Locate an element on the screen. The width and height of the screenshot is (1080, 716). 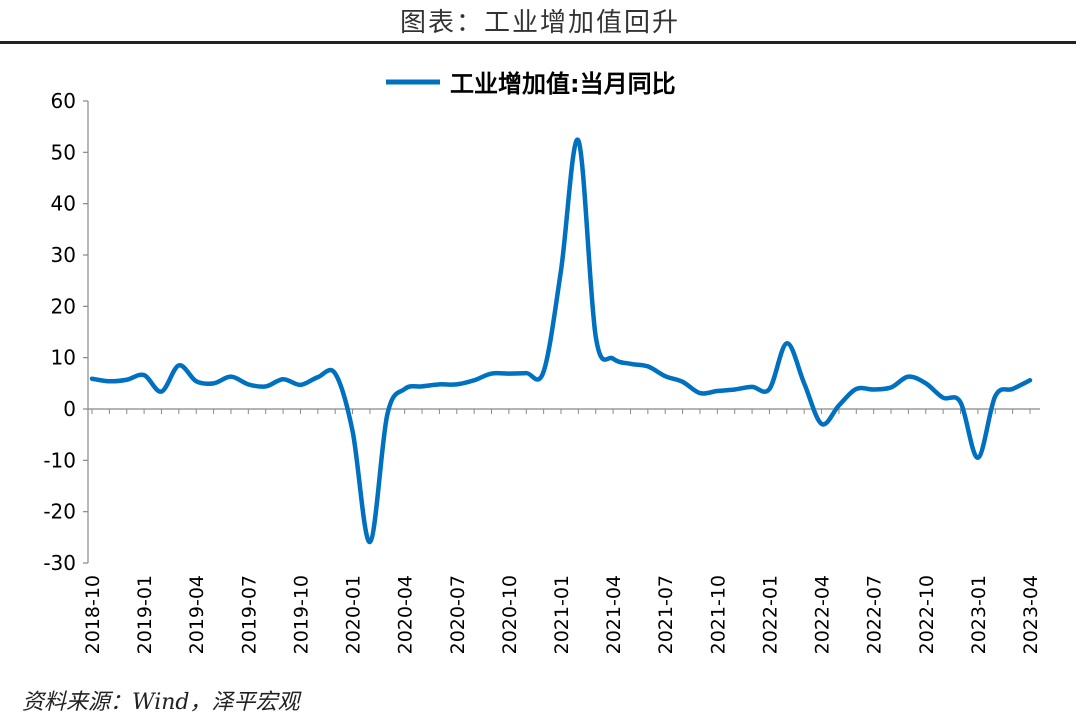
source-note: 资料来源：Wind，泽平宏观 is located at coordinates (161, 702).